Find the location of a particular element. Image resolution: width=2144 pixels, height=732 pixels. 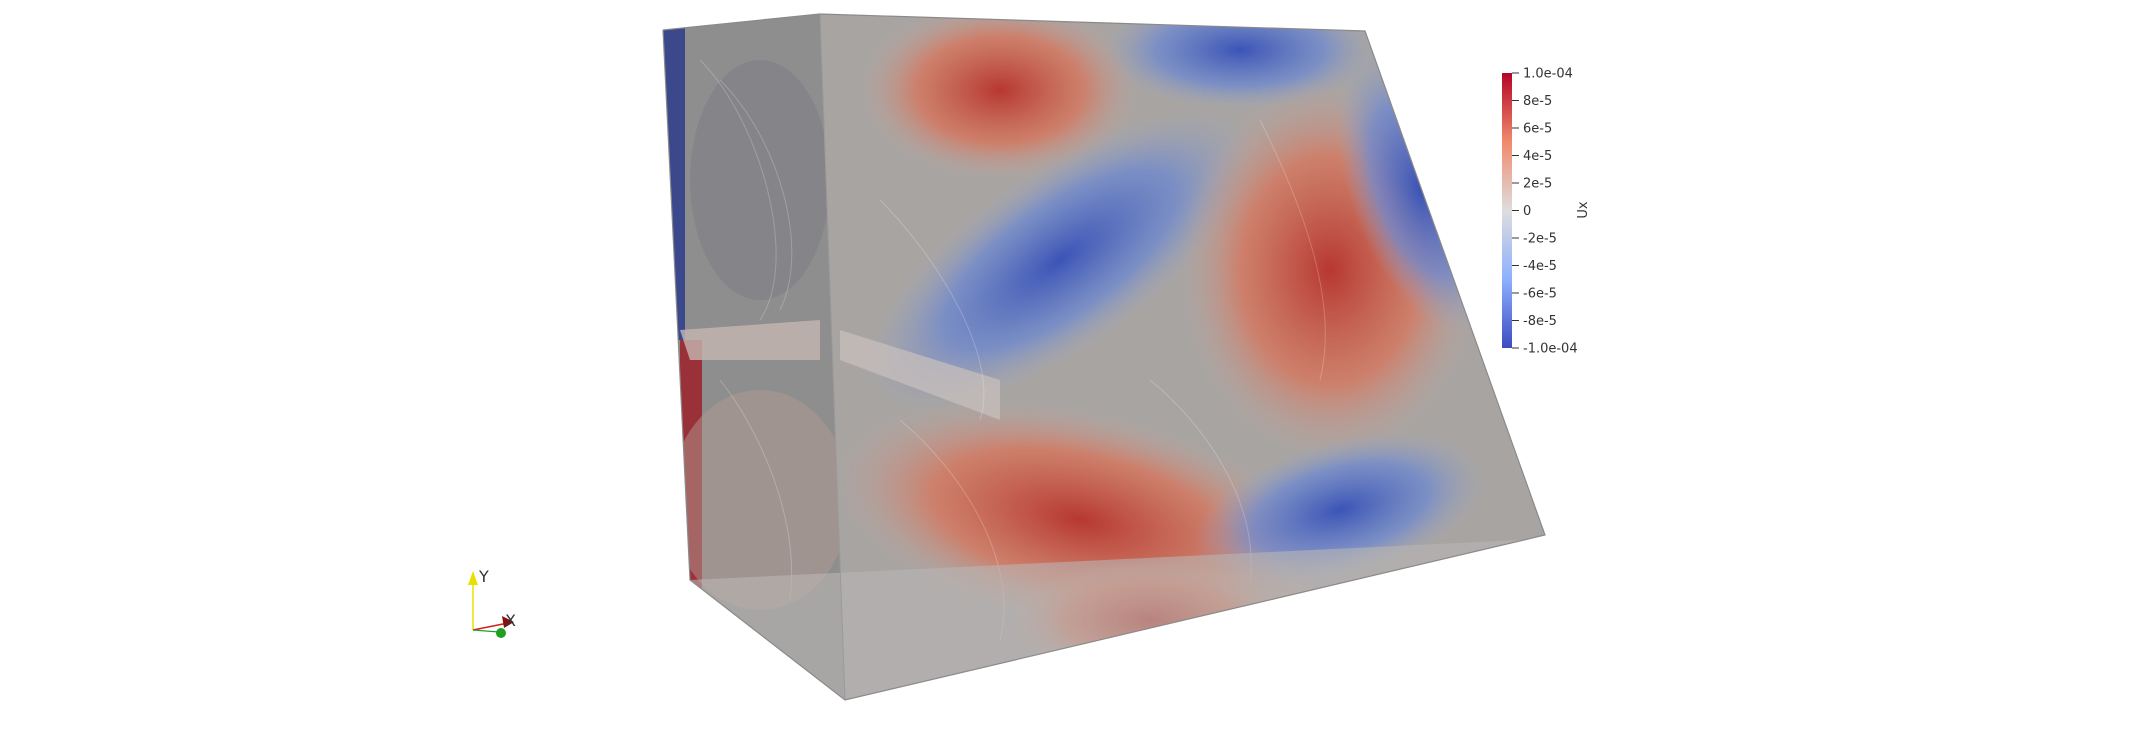

y-axis-label: Y is located at coordinates (483, 576).